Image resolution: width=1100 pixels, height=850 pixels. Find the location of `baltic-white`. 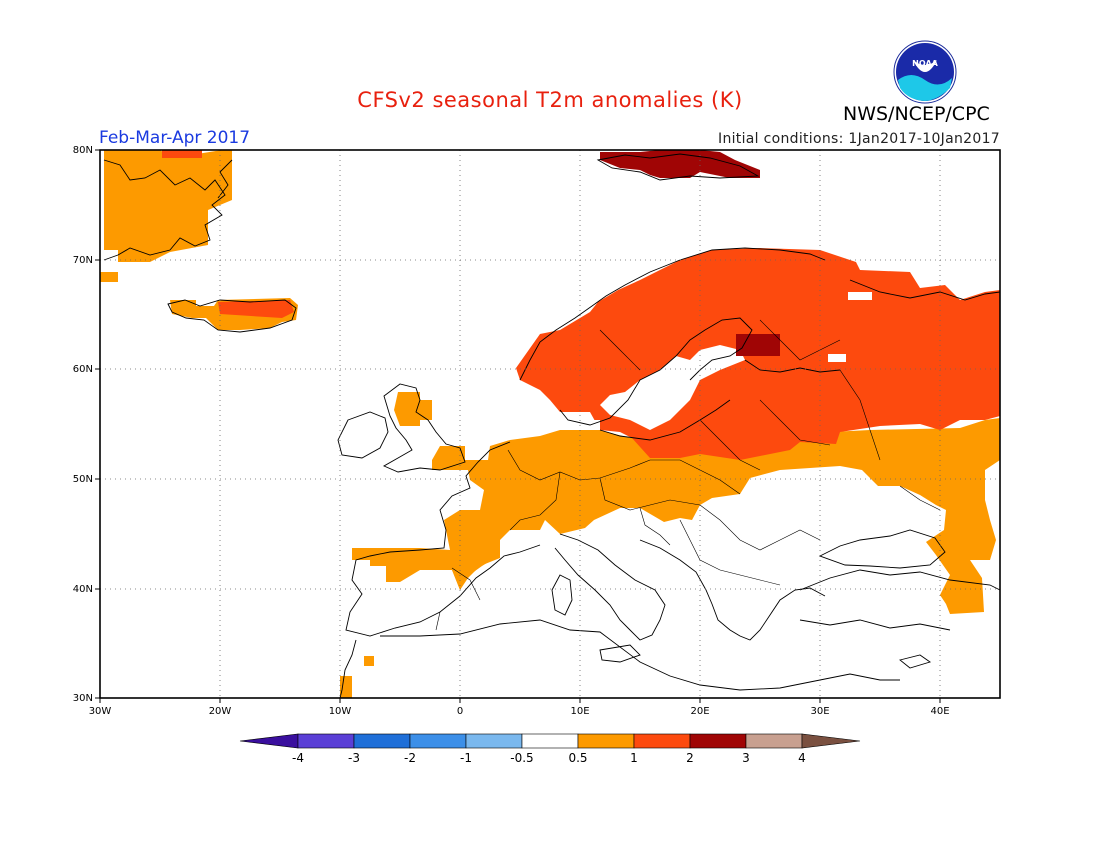

baltic-white is located at coordinates (672, 387).